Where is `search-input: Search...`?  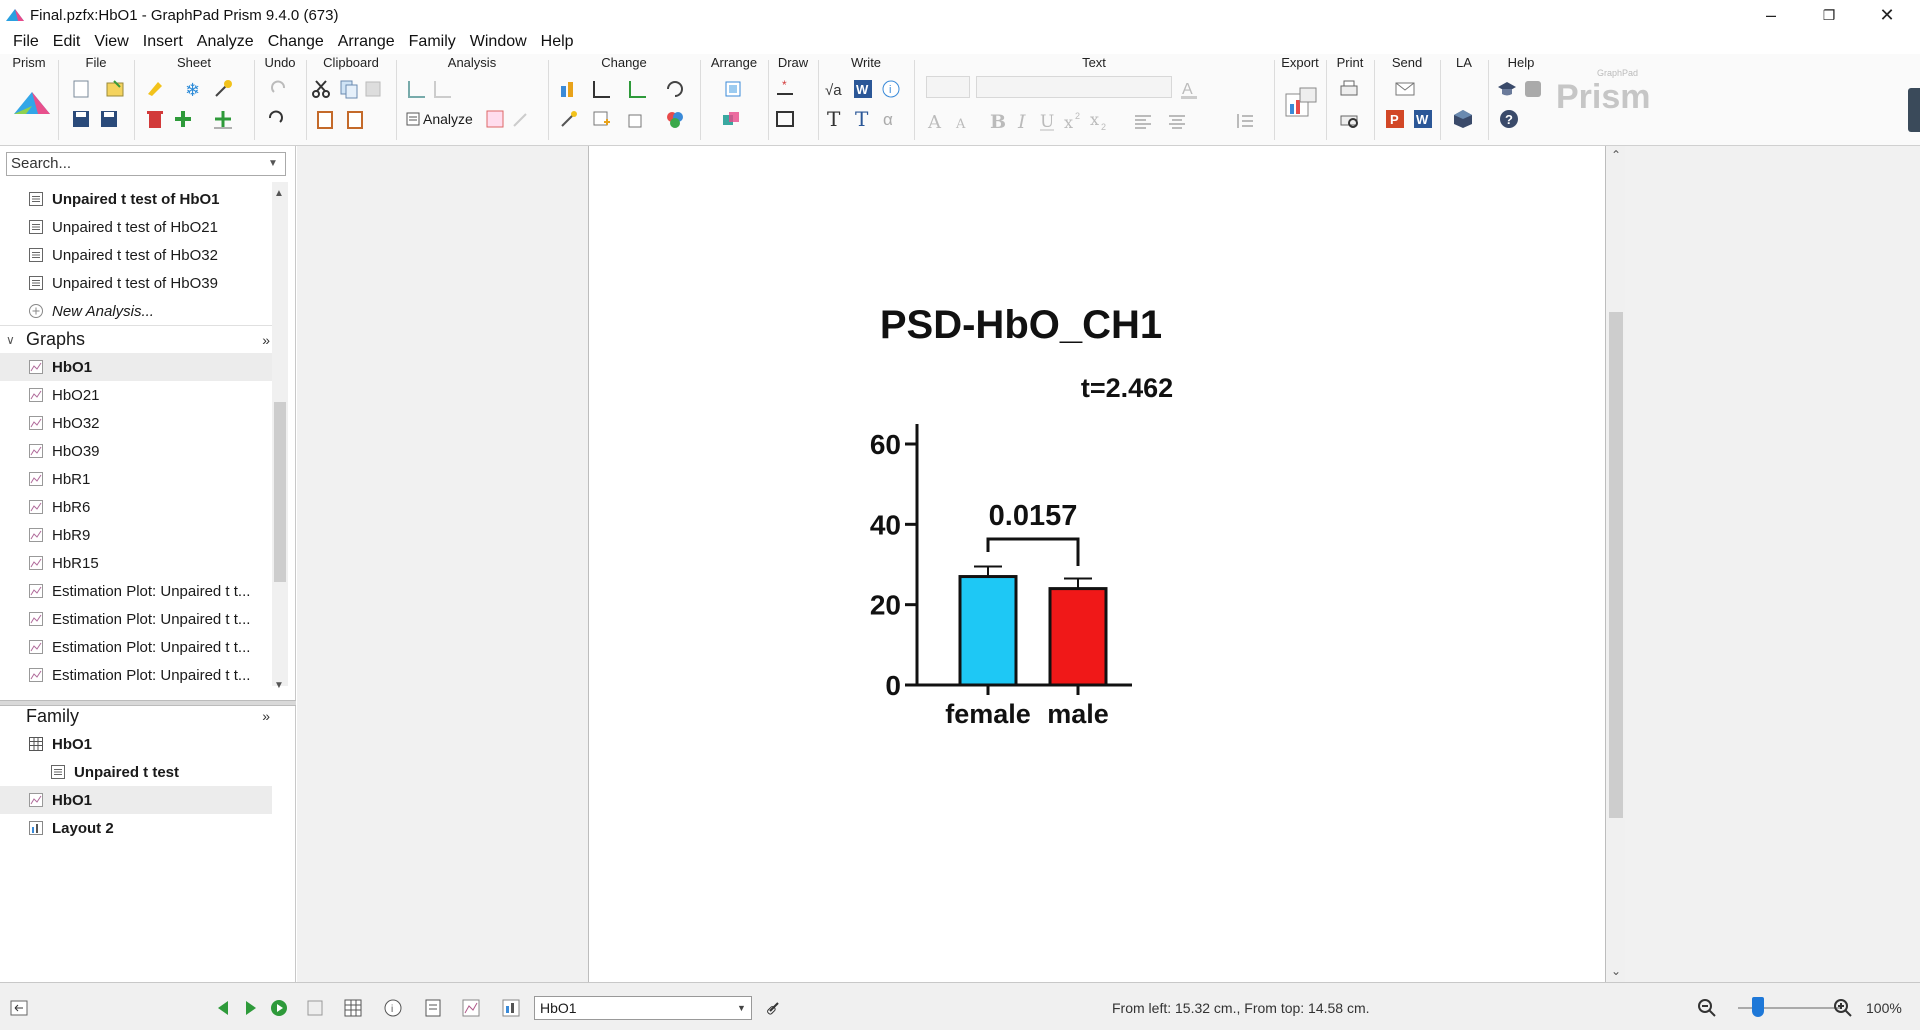 search-input: Search... is located at coordinates (146, 164).